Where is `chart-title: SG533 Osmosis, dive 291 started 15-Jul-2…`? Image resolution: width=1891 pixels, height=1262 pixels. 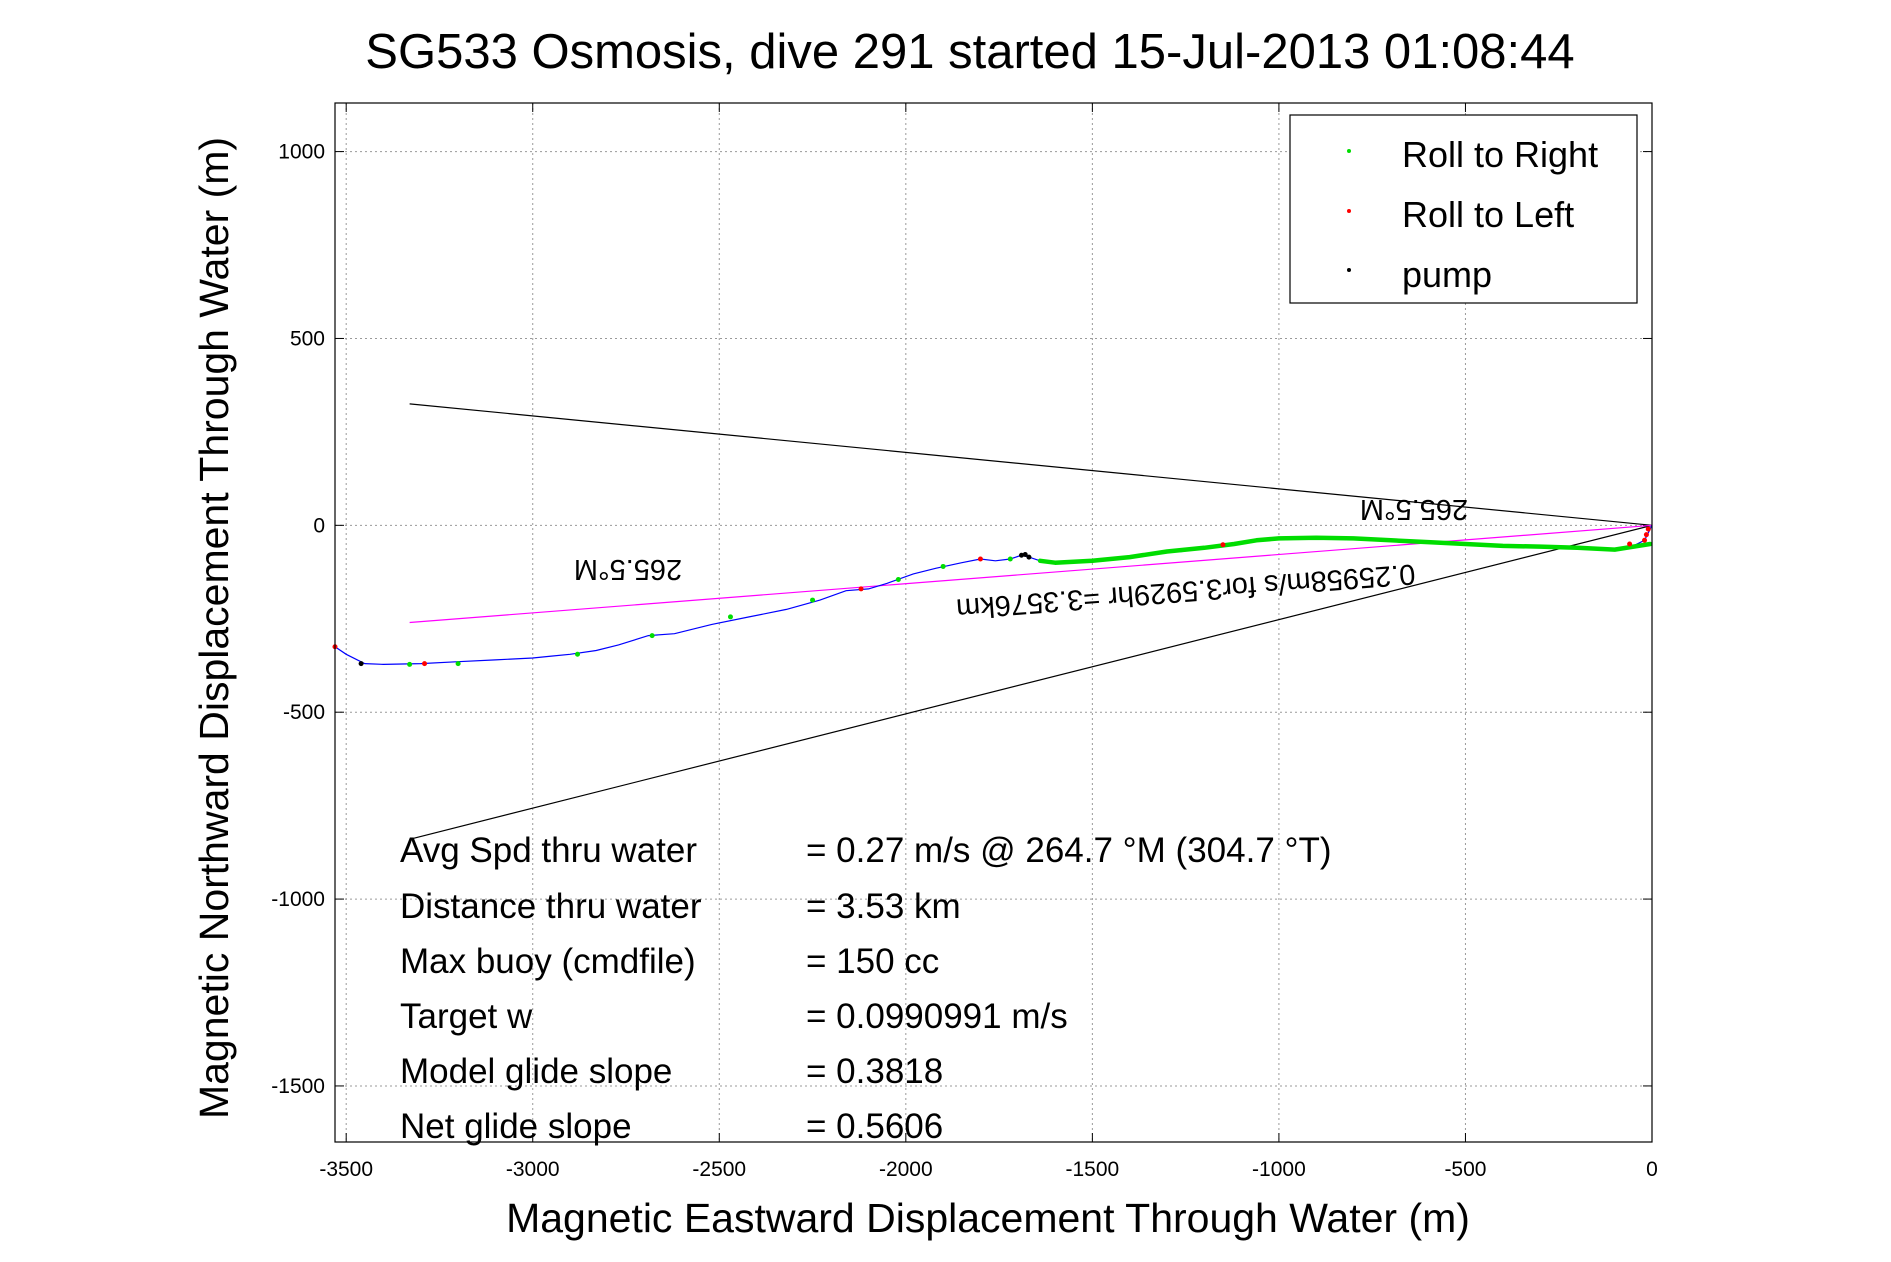 chart-title: SG533 Osmosis, dive 291 started 15-Jul-2… is located at coordinates (969, 52).